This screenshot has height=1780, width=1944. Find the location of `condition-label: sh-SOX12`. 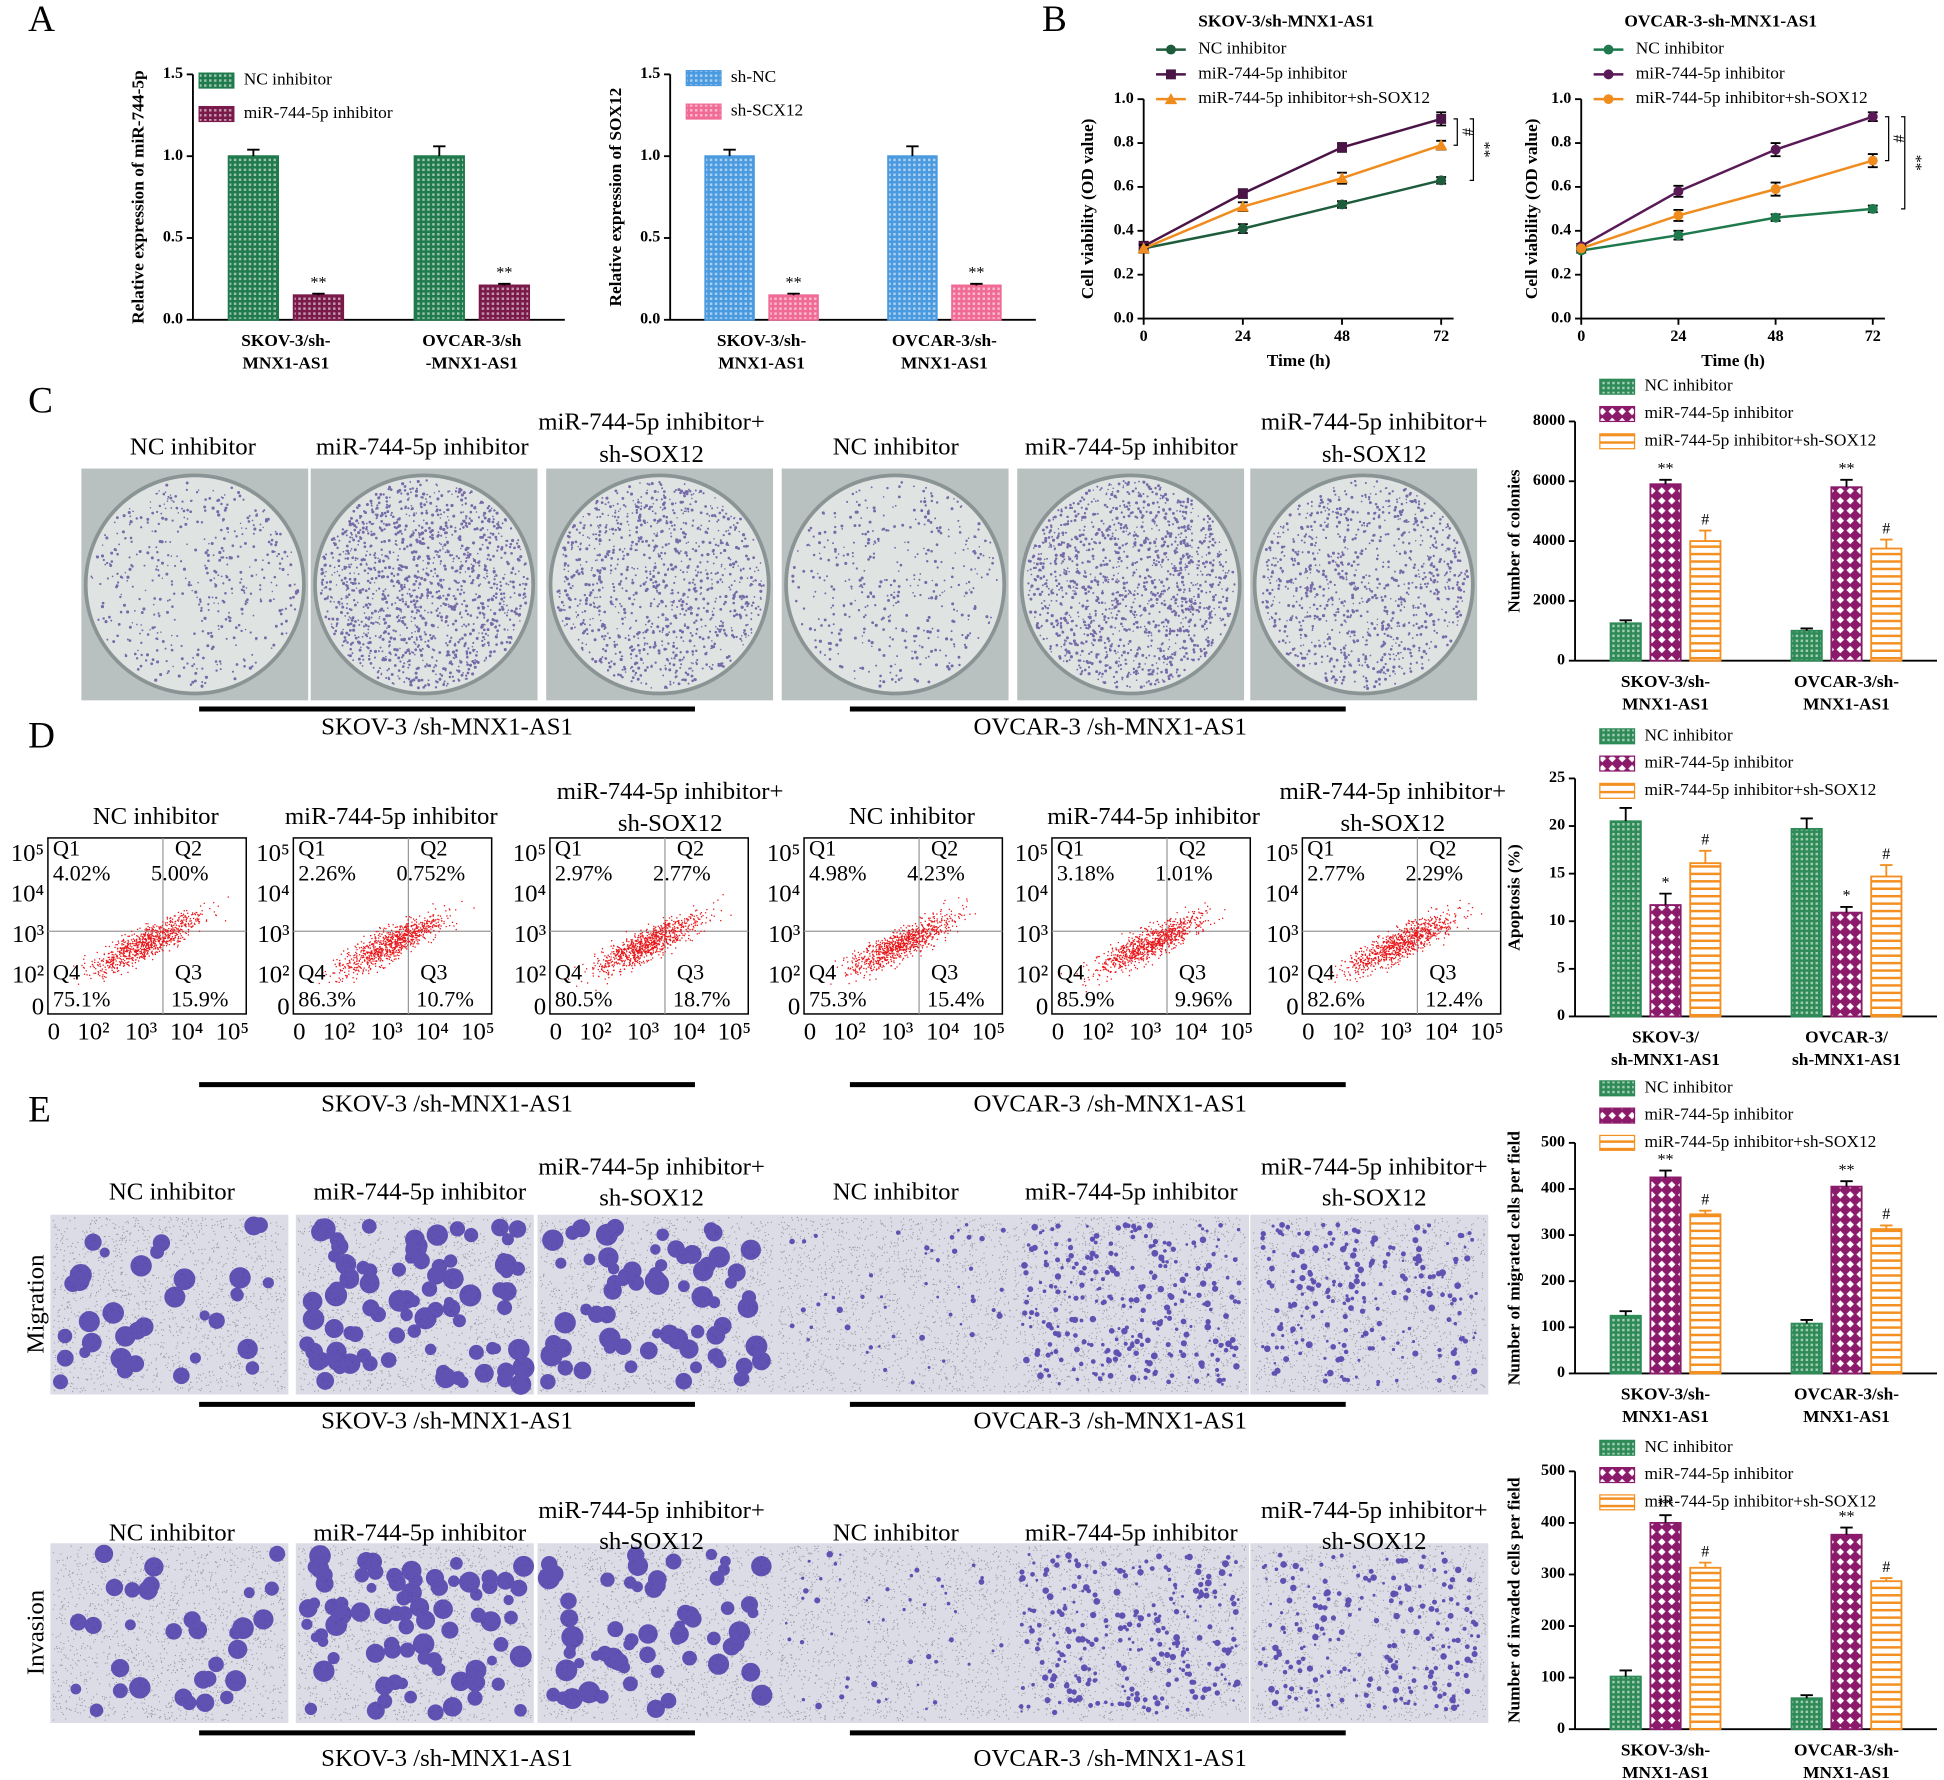

condition-label: sh-SOX12 is located at coordinates (1374, 454).